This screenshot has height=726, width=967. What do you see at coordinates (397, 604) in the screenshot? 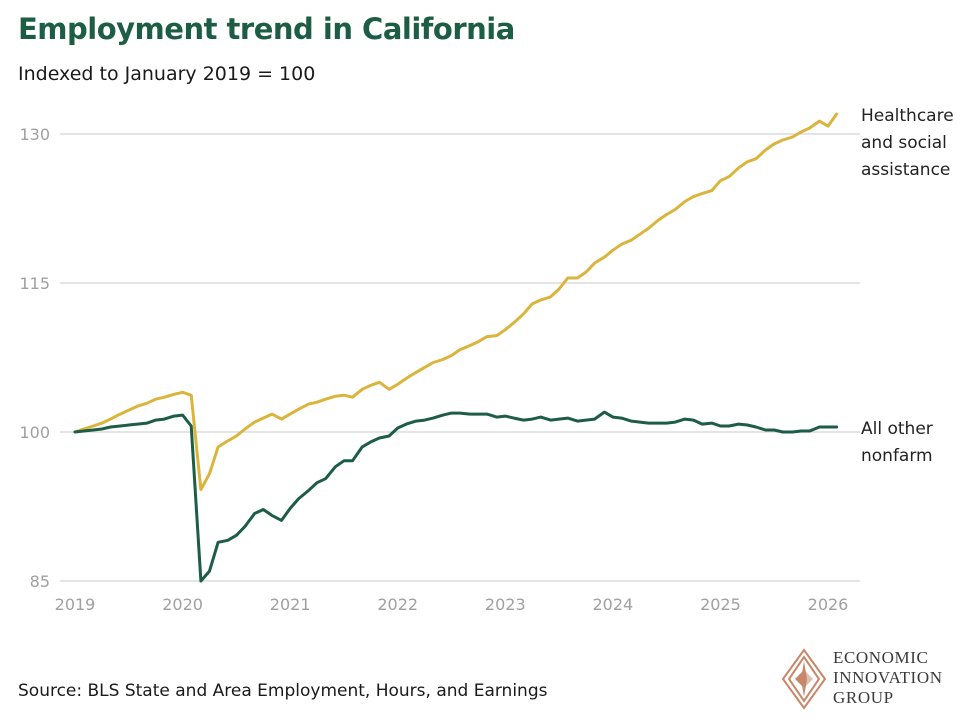
I see `x-tick-label: 2022` at bounding box center [397, 604].